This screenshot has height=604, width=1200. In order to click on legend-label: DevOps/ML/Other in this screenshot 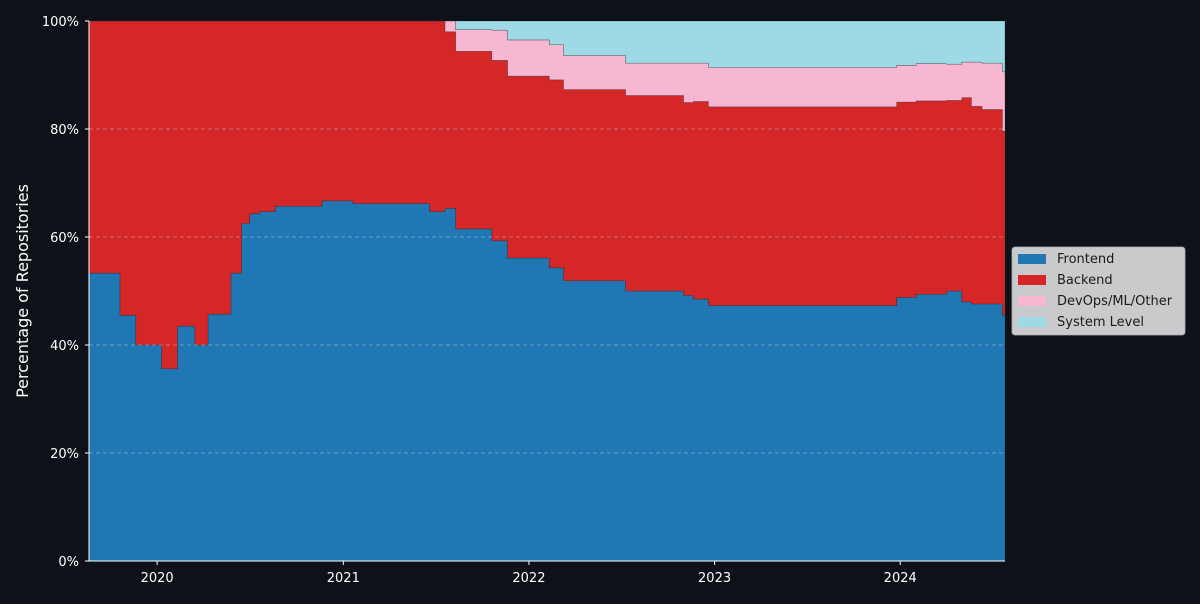, I will do `click(1115, 301)`.